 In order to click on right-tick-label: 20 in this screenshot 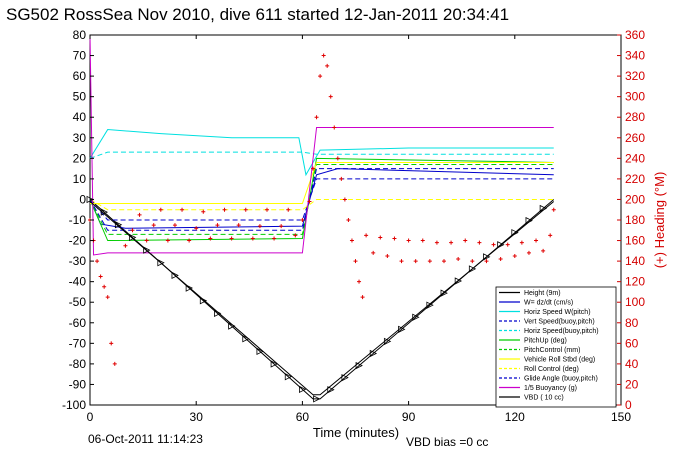, I will do `click(632, 384)`.